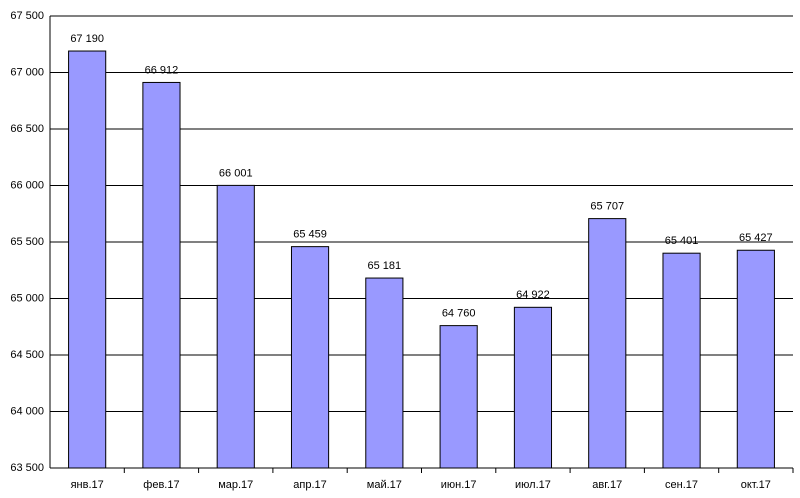  I want to click on value-label: 65 707, so click(607, 207).